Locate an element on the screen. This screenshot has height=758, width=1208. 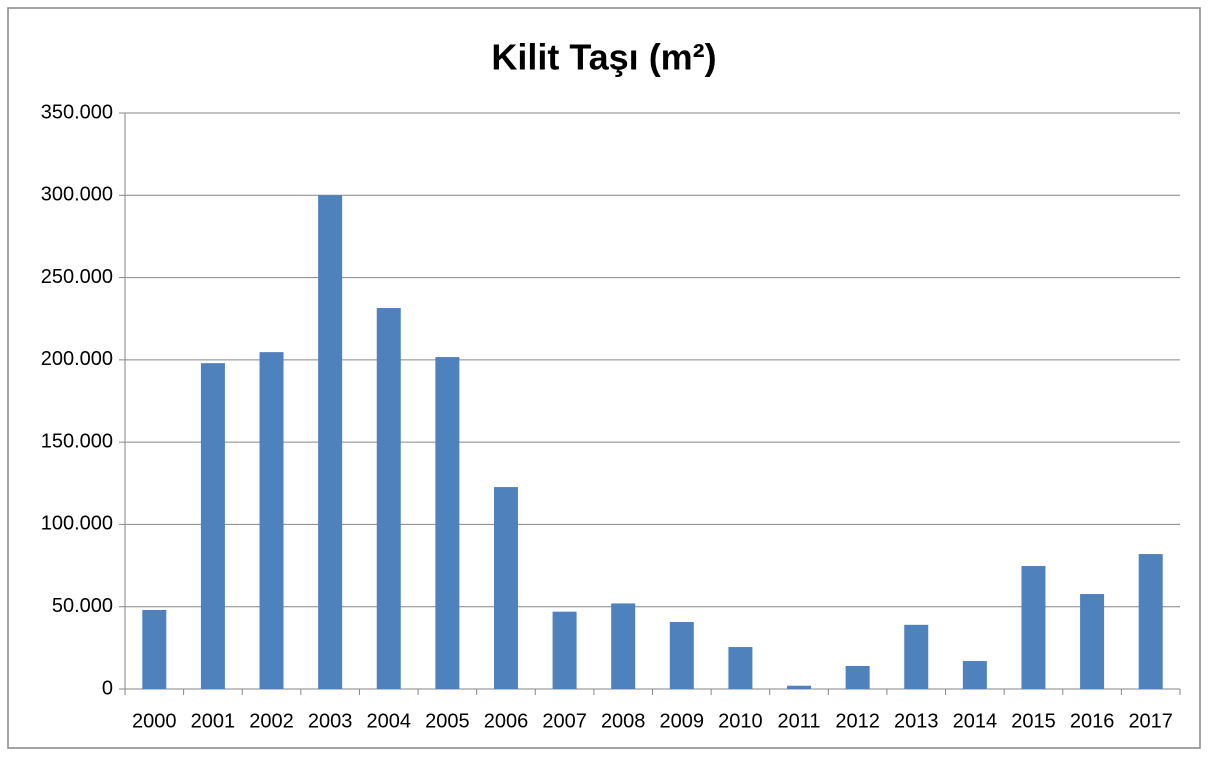
x-tick-label: 2004 is located at coordinates (389, 721).